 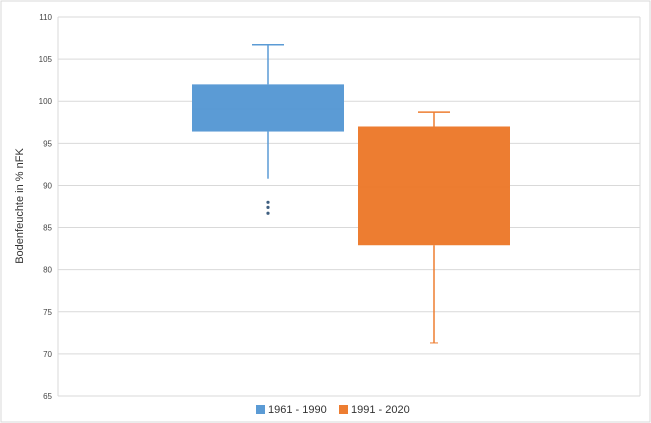 I want to click on legend-label: 1991 - 2020, so click(x=380, y=410).